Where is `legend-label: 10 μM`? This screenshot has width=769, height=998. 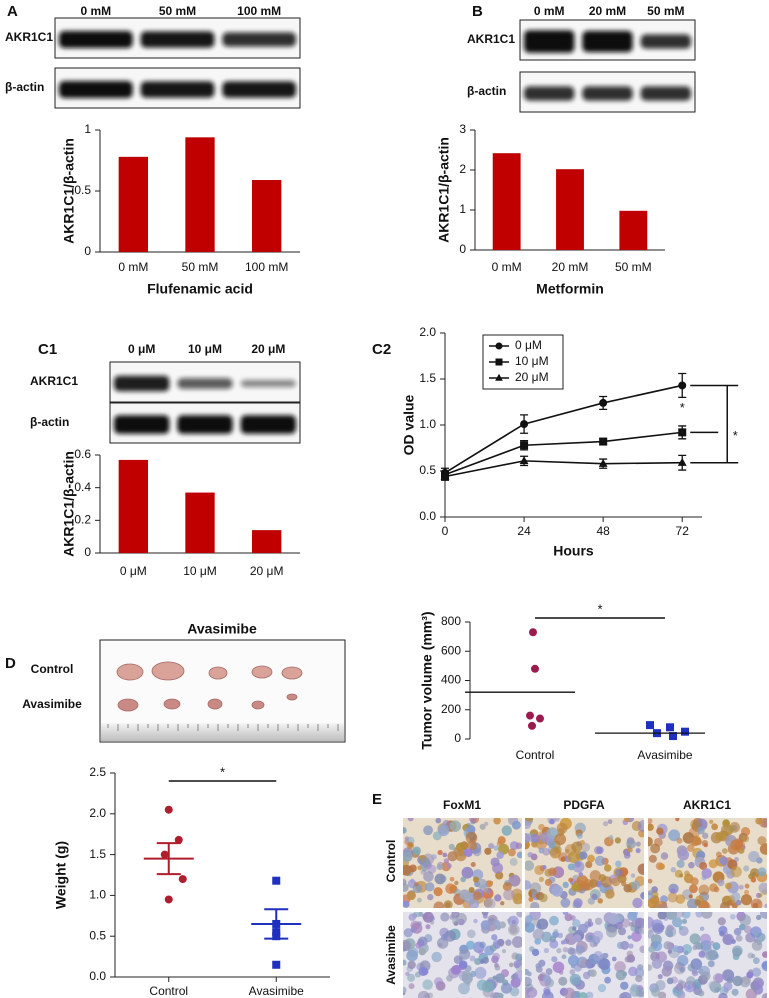
legend-label: 10 μM is located at coordinates (532, 361).